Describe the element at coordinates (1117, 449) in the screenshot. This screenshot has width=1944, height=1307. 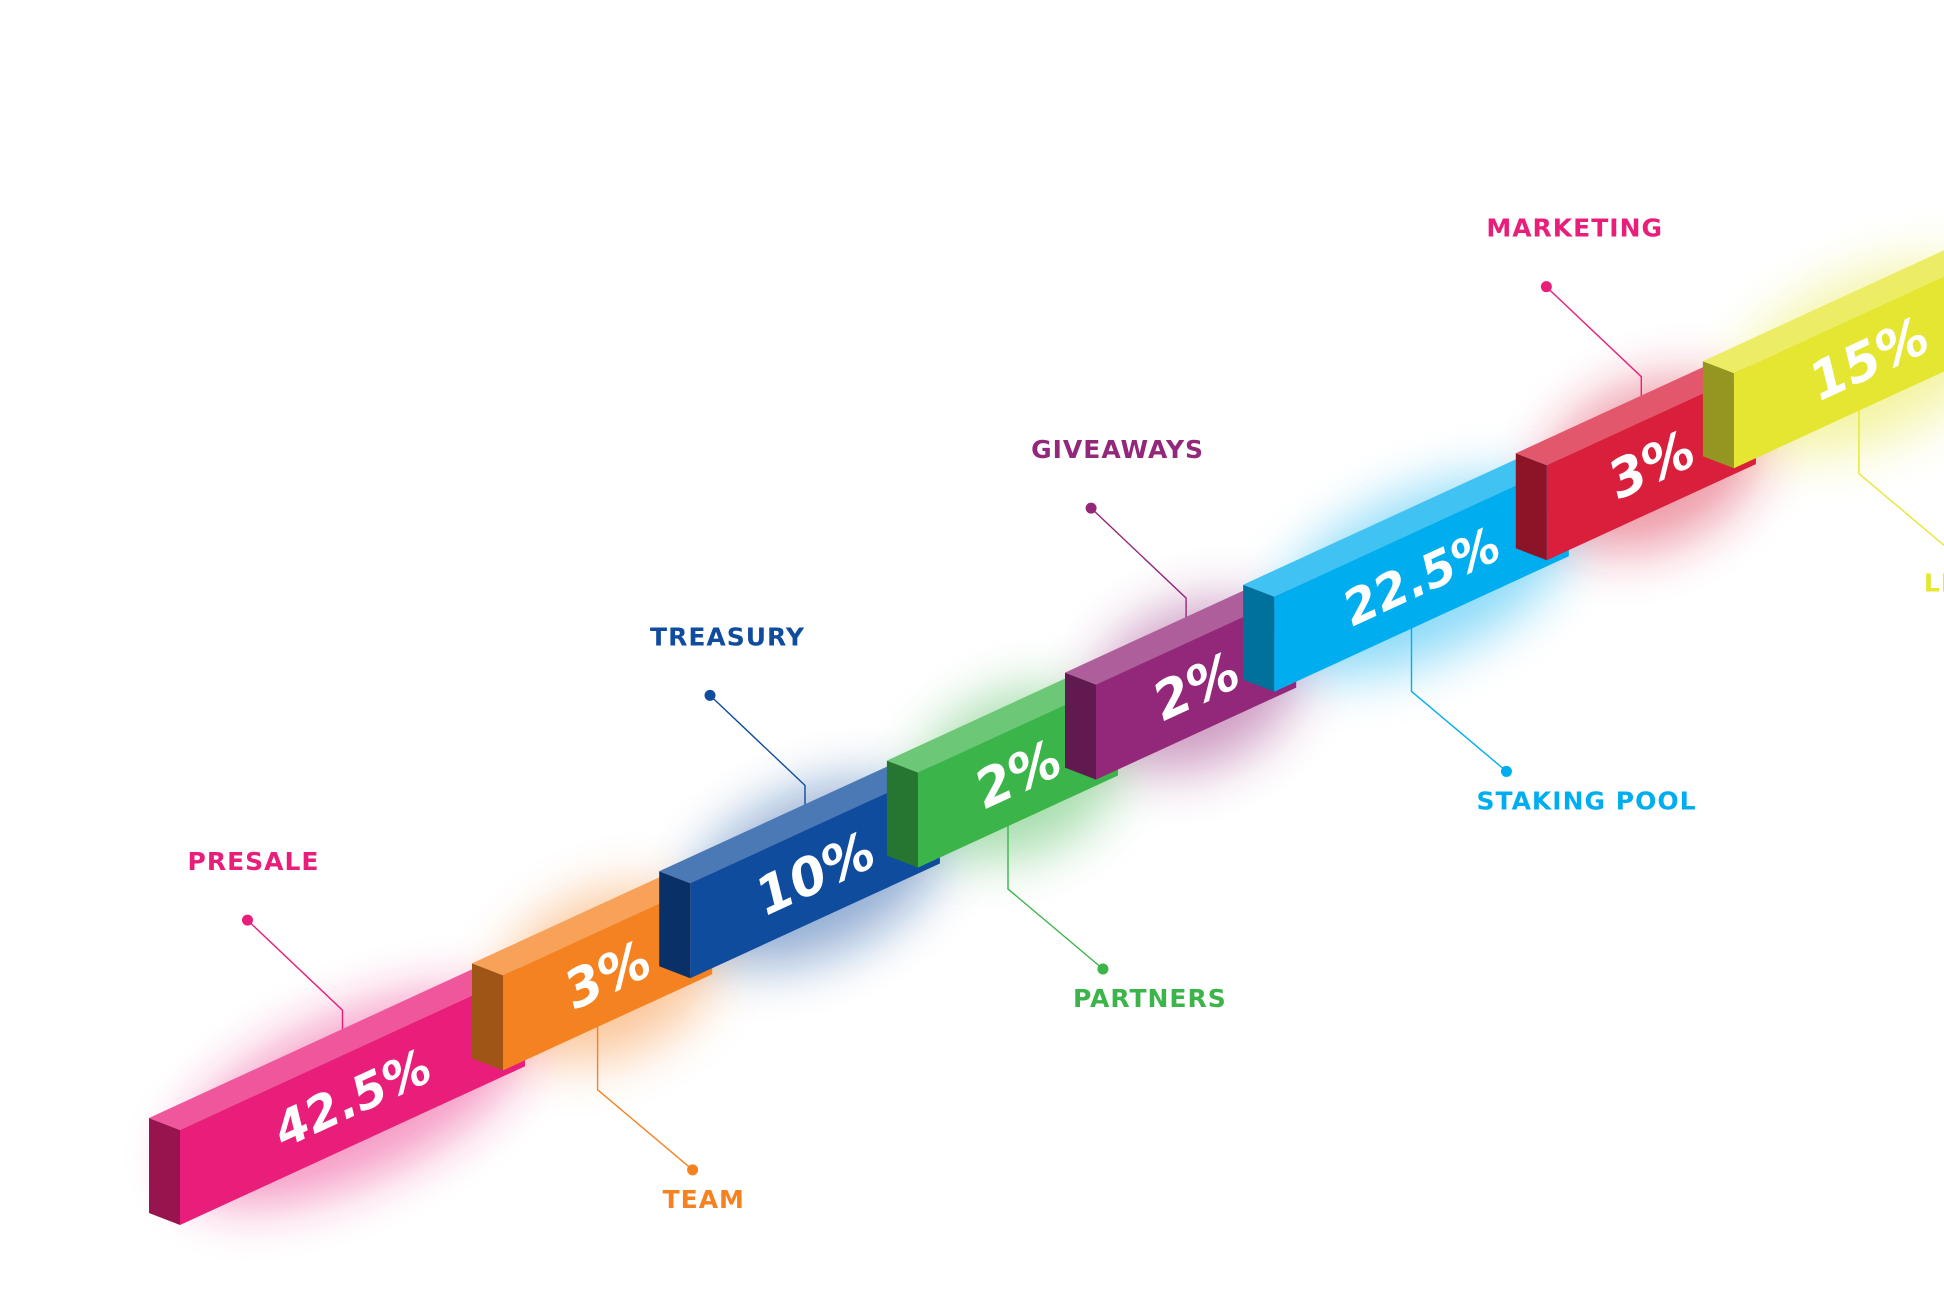
I see `category-label: GIVEAWAYS` at that location.